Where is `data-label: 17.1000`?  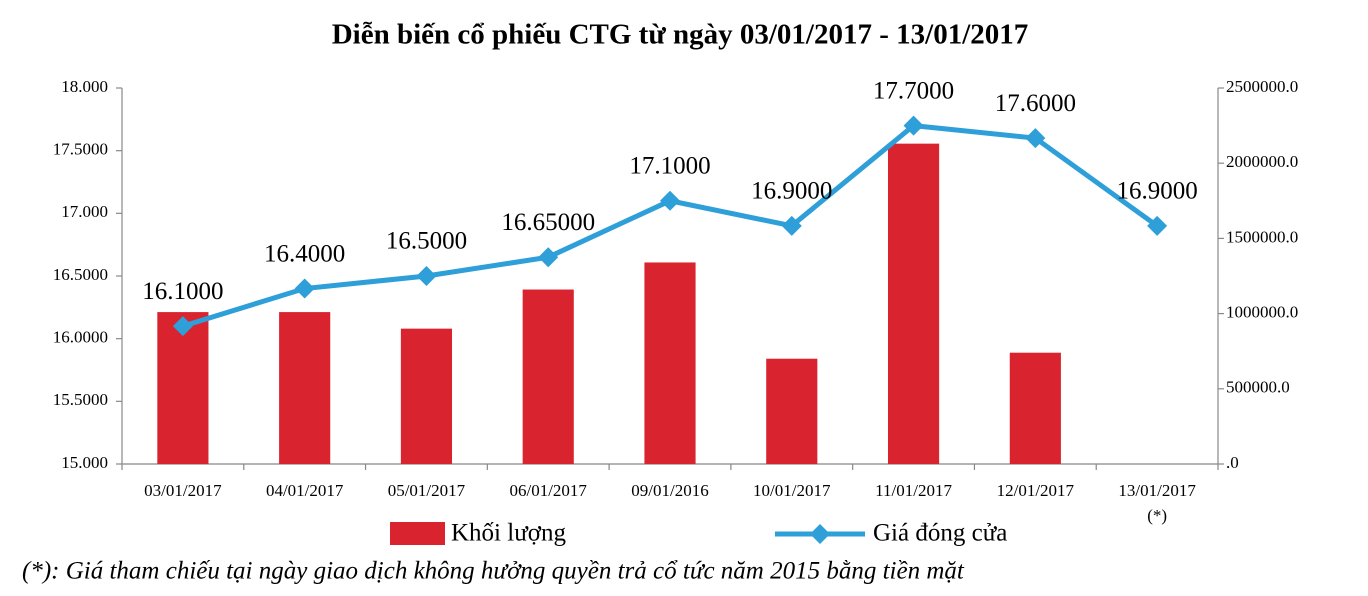 data-label: 17.1000 is located at coordinates (669, 166).